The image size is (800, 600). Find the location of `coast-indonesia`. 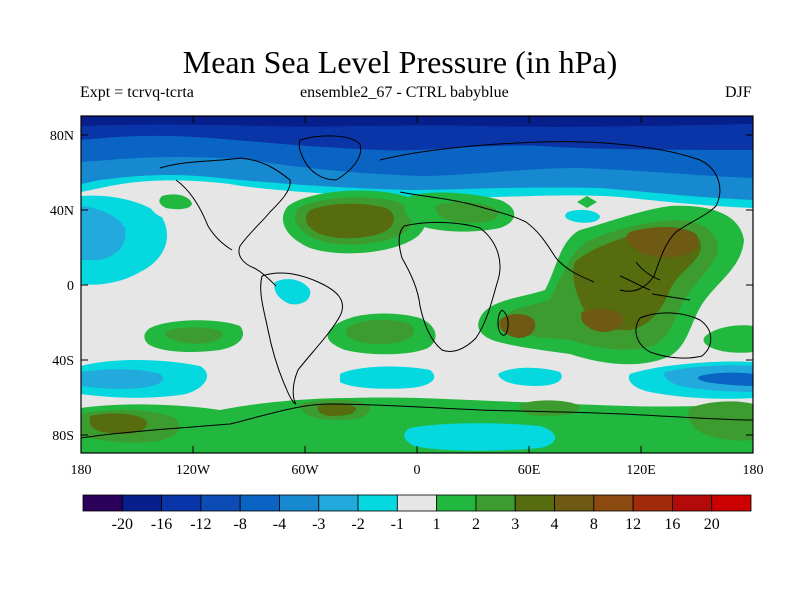

coast-indonesia is located at coordinates (655, 281).